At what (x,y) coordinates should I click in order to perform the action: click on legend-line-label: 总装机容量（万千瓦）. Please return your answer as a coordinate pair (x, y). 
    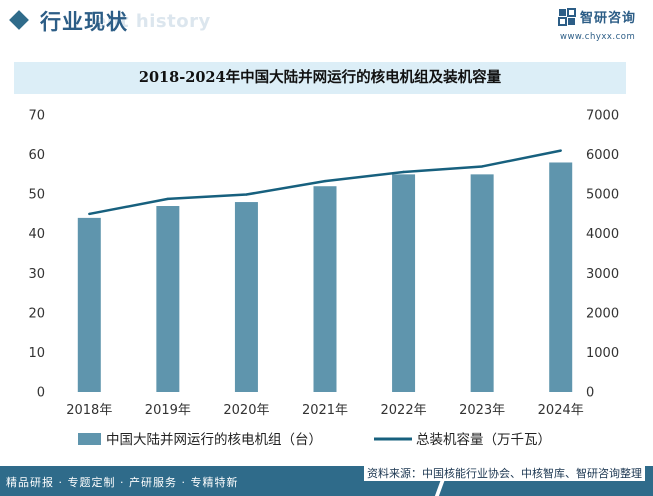
    Looking at the image, I should click on (483, 439).